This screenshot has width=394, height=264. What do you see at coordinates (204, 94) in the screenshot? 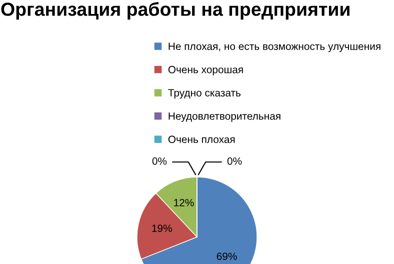
I see `legend-label: Трудно сказать` at bounding box center [204, 94].